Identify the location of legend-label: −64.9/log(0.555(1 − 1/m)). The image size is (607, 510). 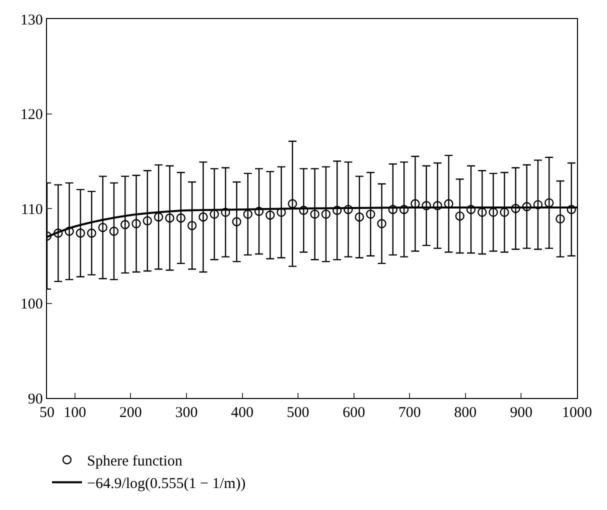
(166, 484).